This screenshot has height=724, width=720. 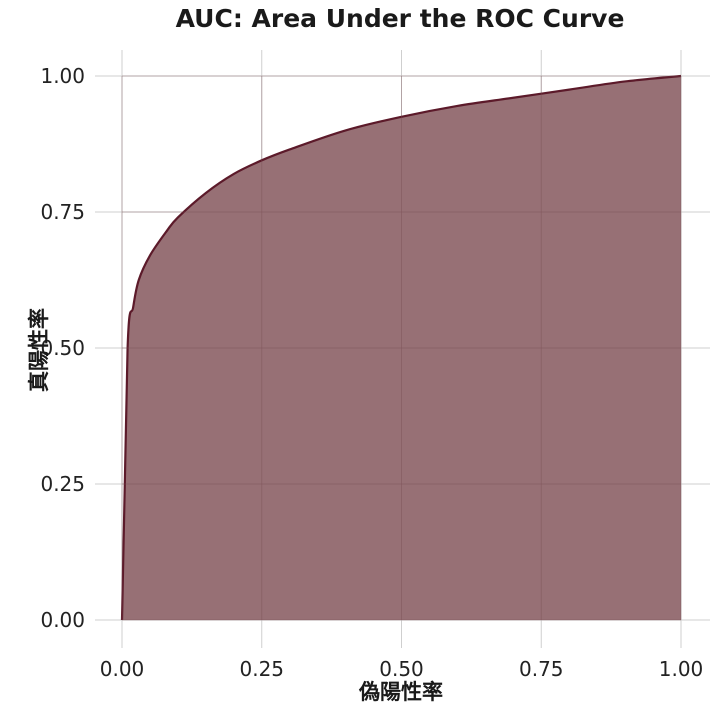 What do you see at coordinates (62, 348) in the screenshot?
I see `y-tick-label: 0.50` at bounding box center [62, 348].